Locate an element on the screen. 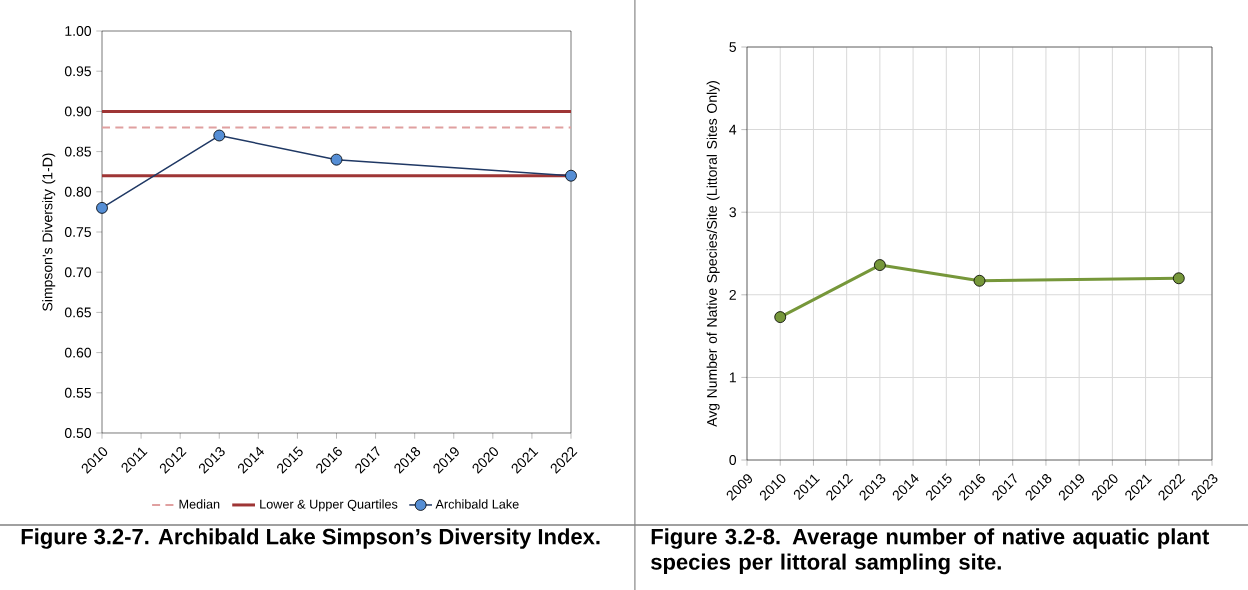 The width and height of the screenshot is (1248, 590). legend-label: Archibald Lake is located at coordinates (477, 504).